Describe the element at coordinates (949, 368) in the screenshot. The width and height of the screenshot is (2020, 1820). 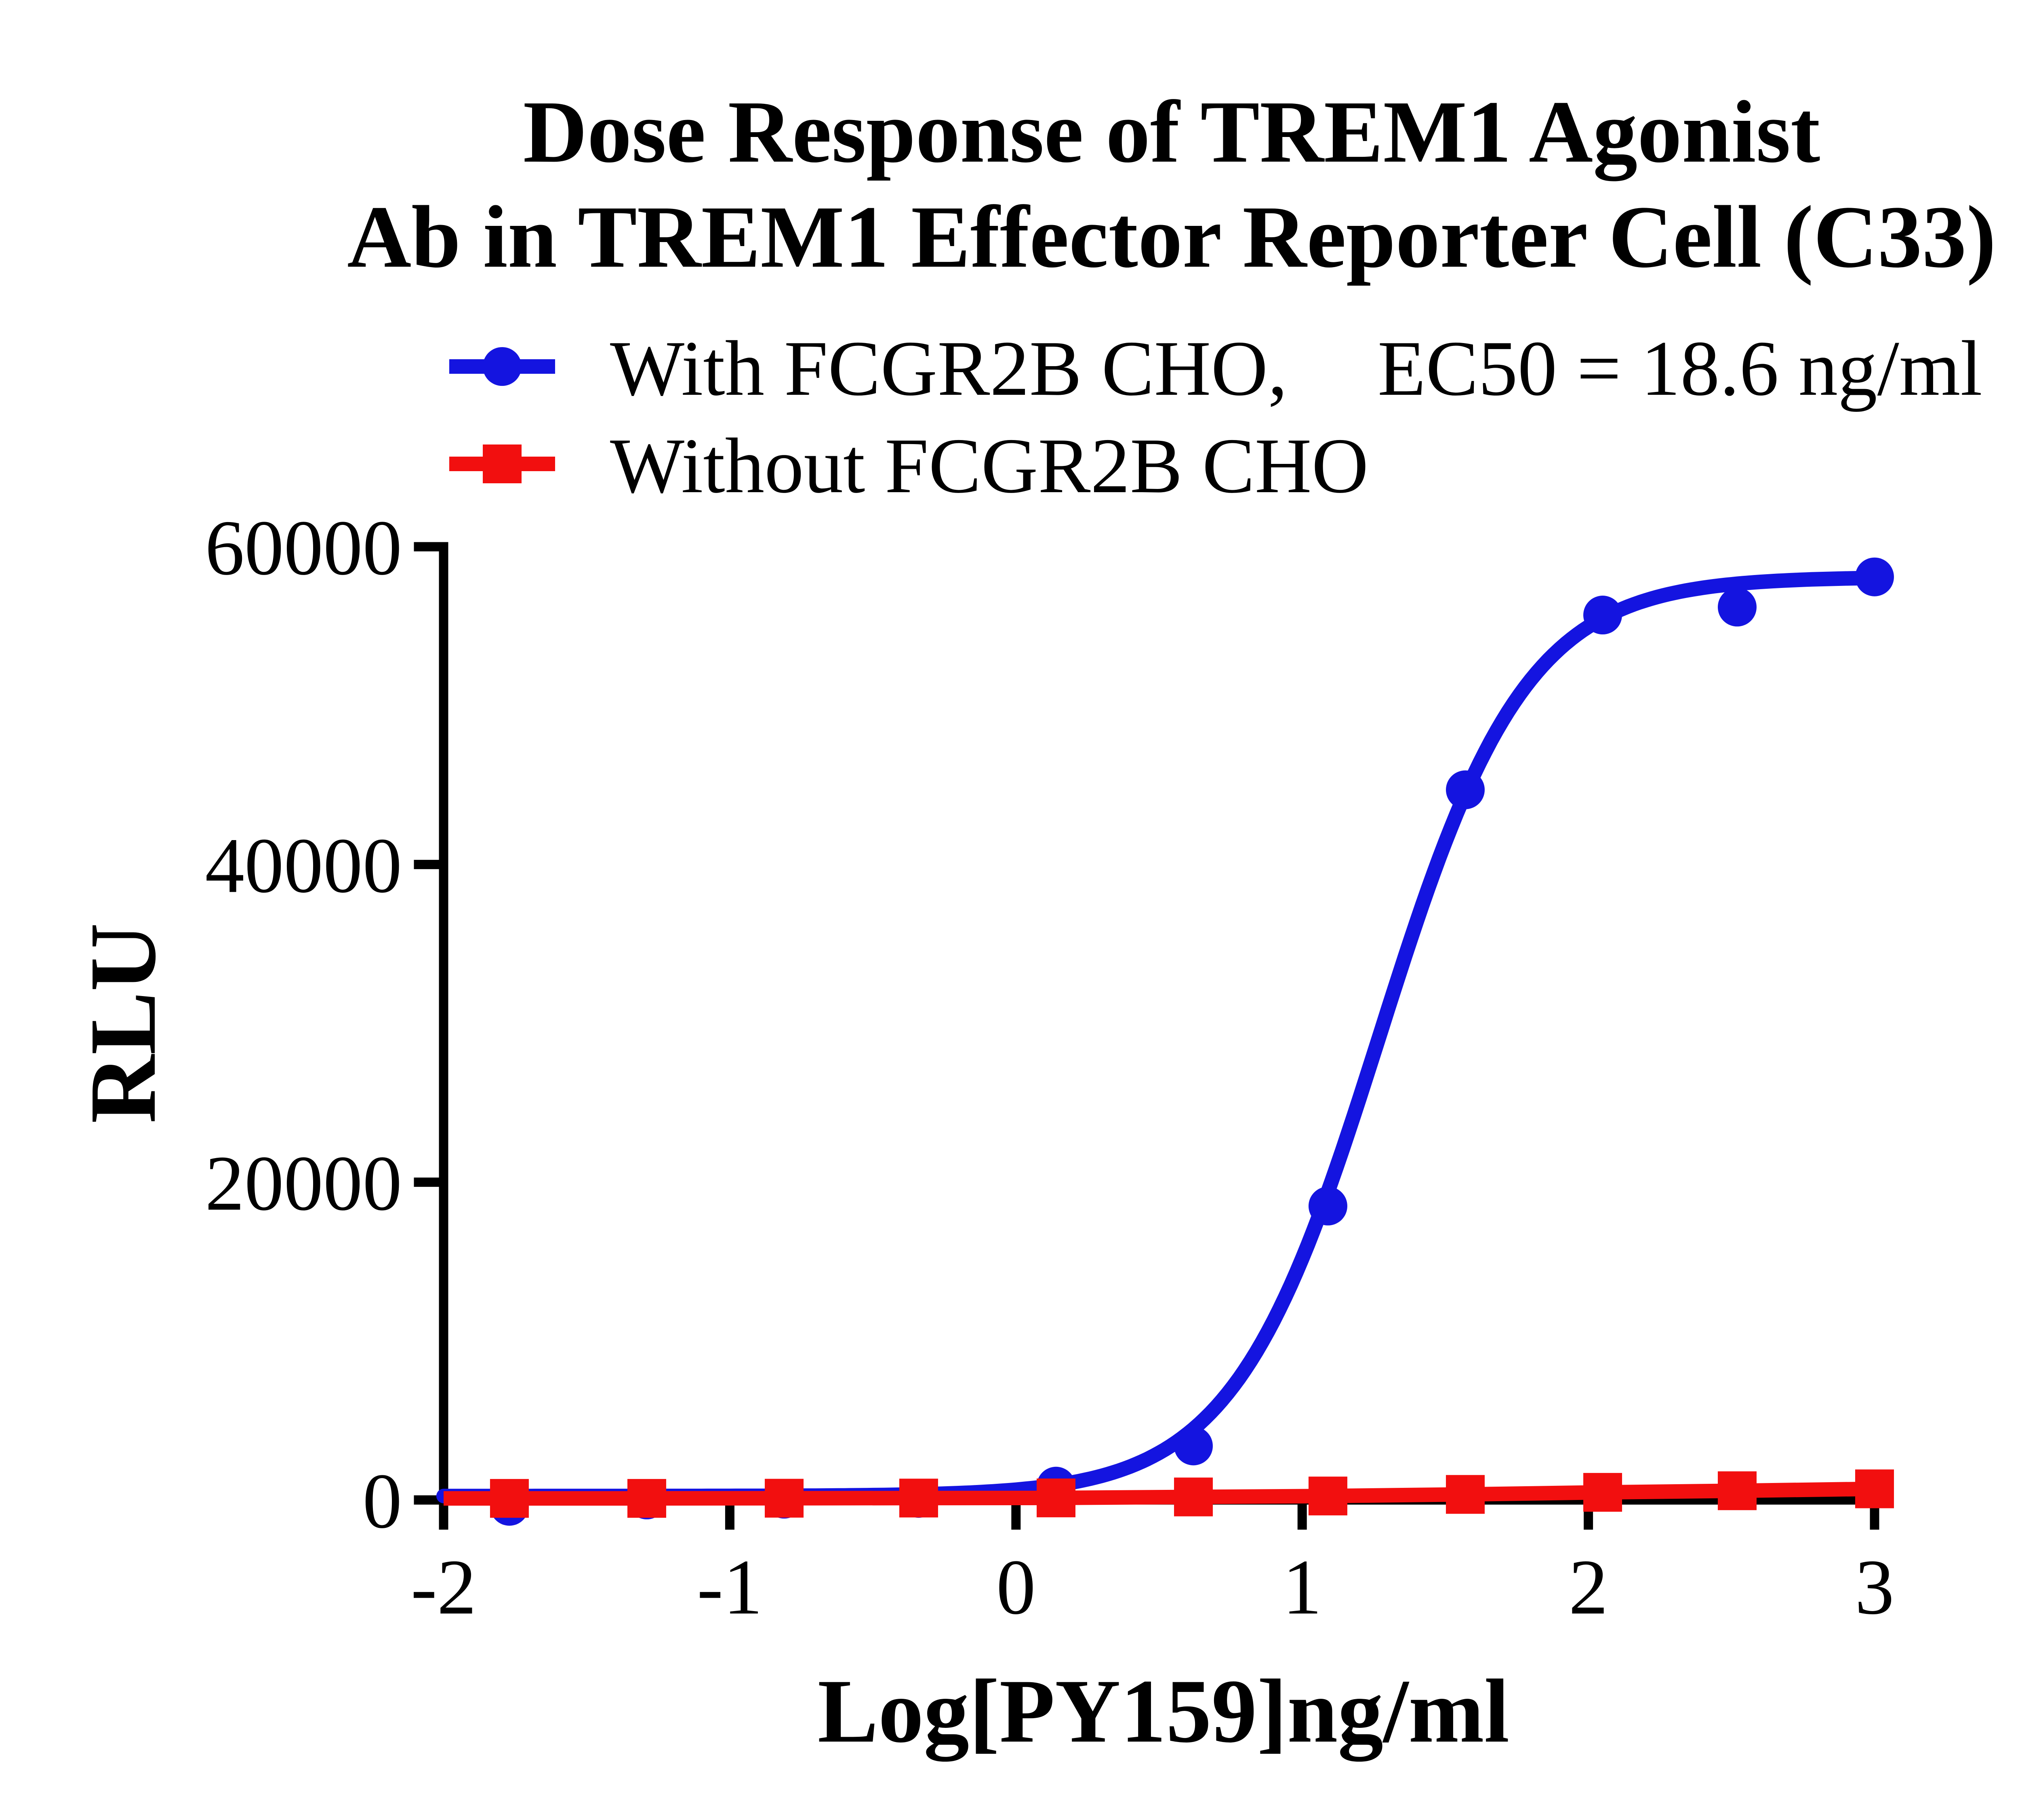
I see `legend-label-series-name: With FCGR2B CHO,` at that location.